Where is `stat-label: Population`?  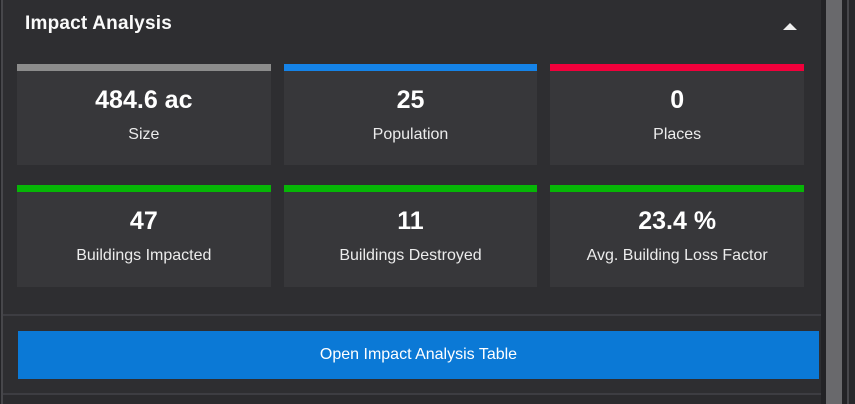
stat-label: Population is located at coordinates (410, 134).